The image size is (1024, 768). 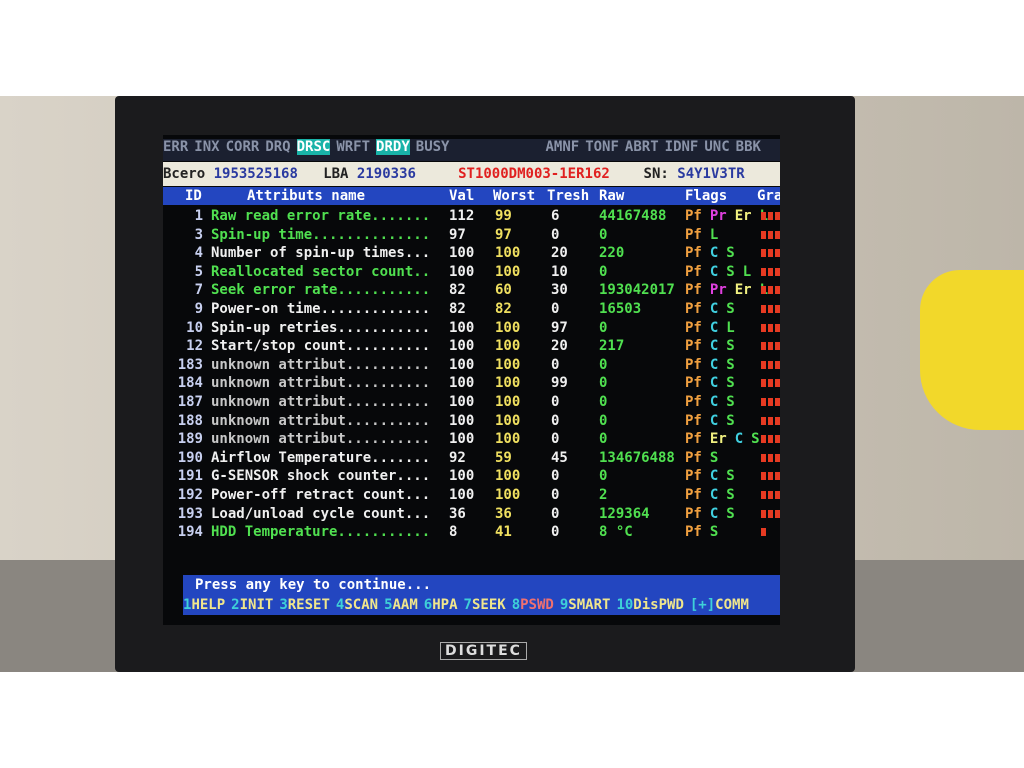 I want to click on fkey-hpa: 6HPA, so click(x=441, y=605).